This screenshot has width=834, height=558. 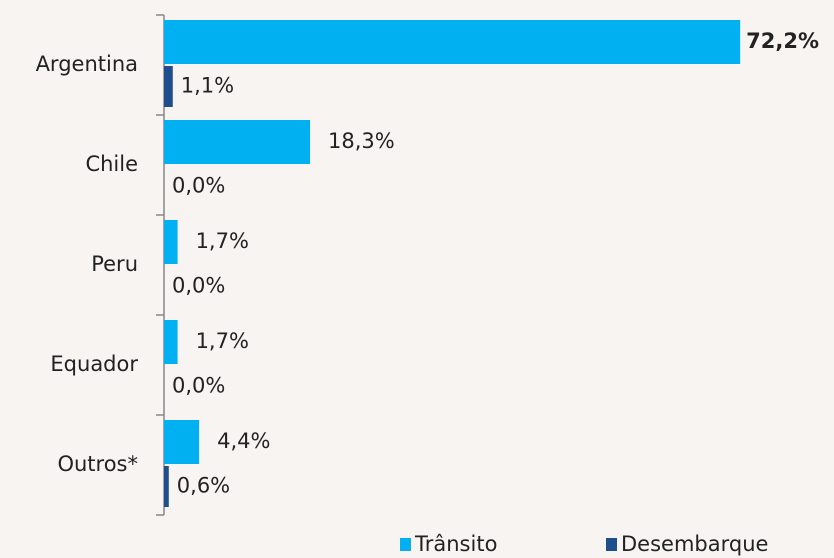 I want to click on category-label: Argentina, so click(x=87, y=64).